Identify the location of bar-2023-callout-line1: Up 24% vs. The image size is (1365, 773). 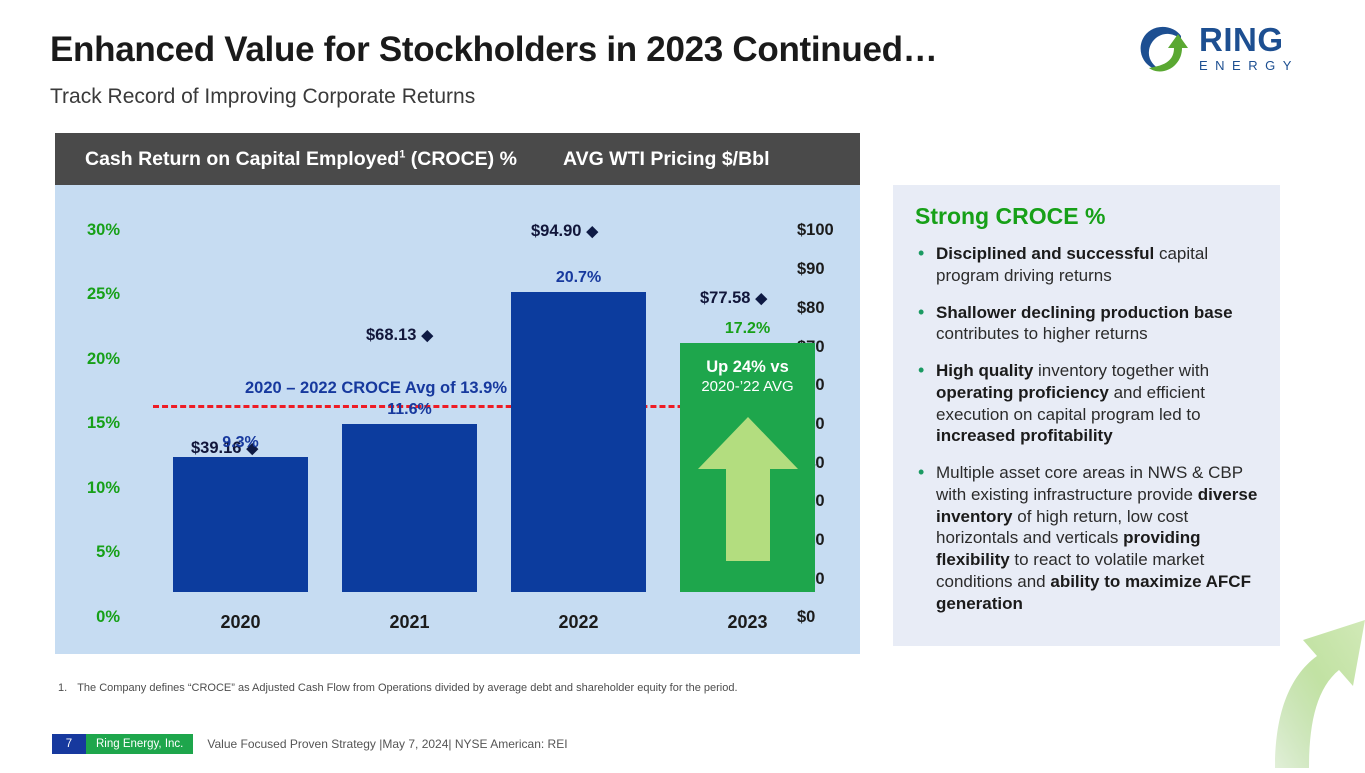
(747, 367).